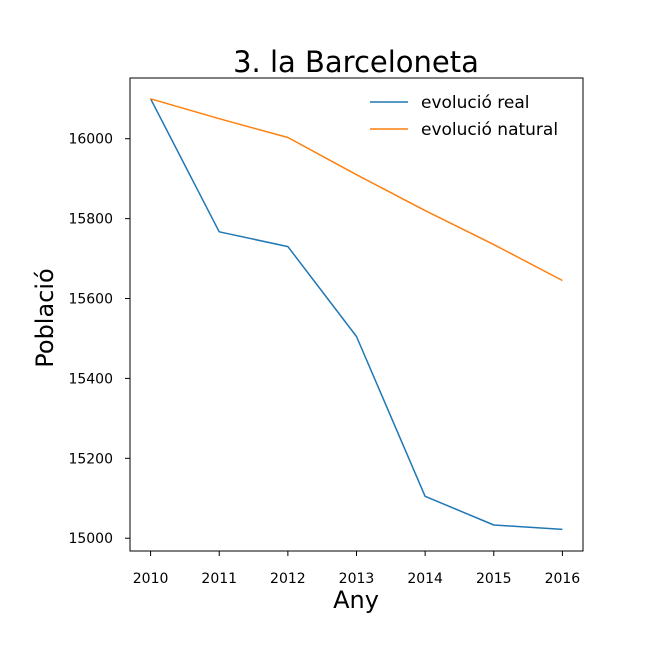 This screenshot has height=648, width=648. Describe the element at coordinates (489, 130) in the screenshot. I see `legend-label: evolució natural` at that location.